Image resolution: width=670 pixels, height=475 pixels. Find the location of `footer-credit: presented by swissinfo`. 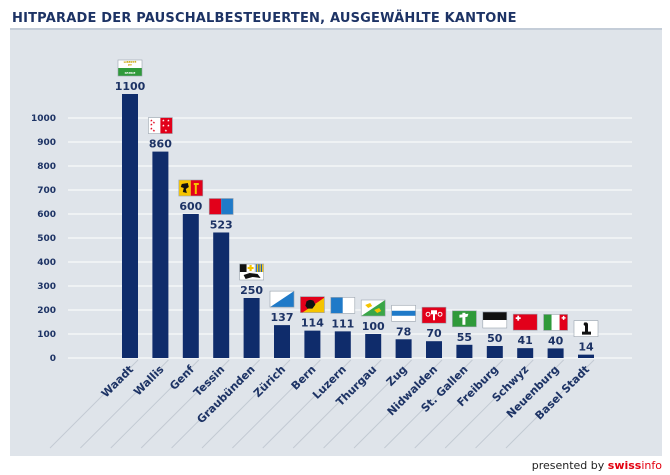

footer-credit: presented by swissinfo is located at coordinates (597, 465).